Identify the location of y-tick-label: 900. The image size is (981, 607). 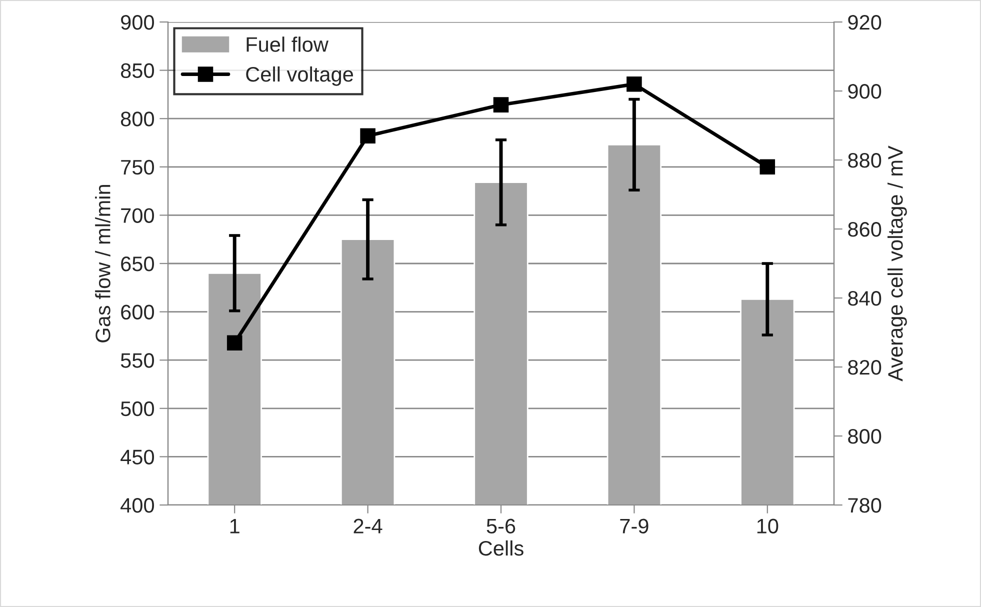
(137, 22).